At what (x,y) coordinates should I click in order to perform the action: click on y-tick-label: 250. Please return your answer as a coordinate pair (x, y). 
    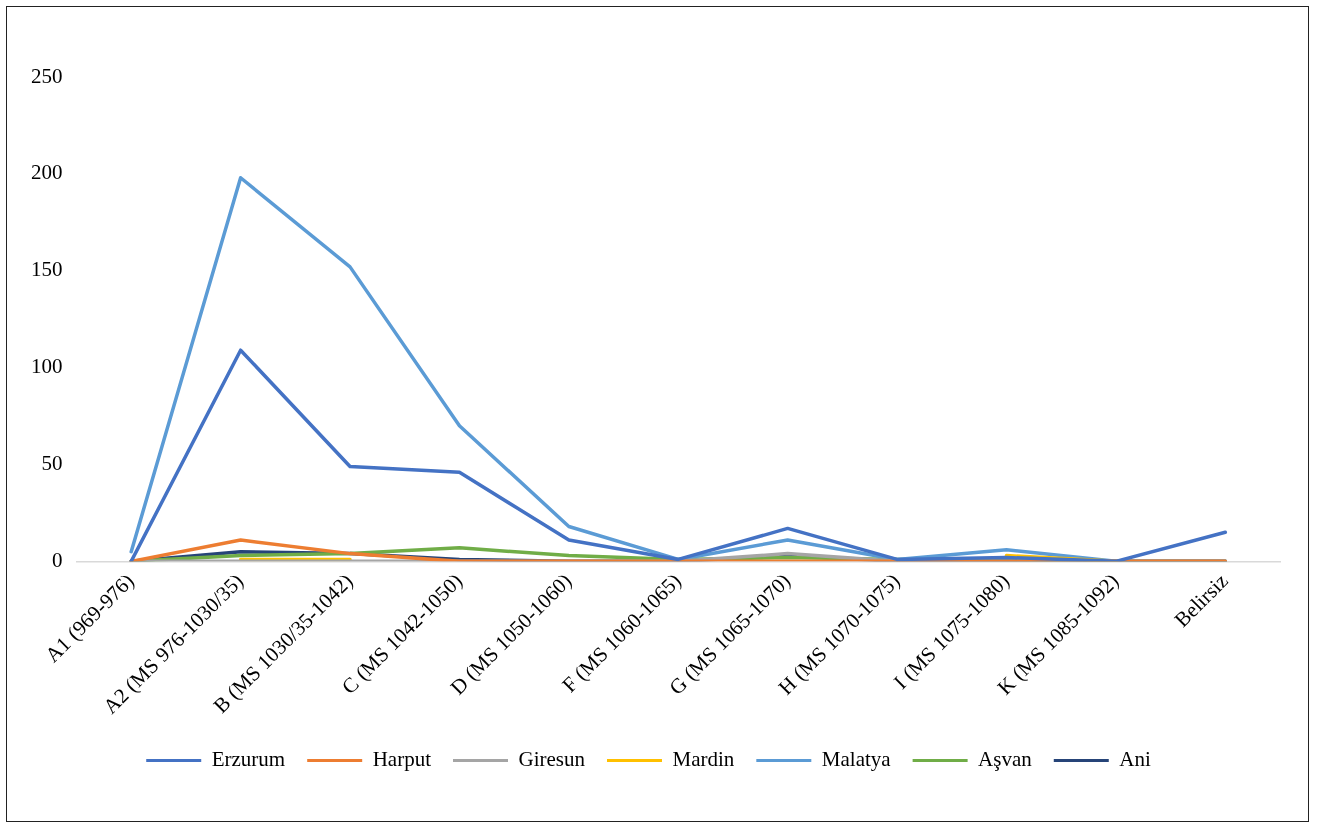
    Looking at the image, I should click on (47, 75).